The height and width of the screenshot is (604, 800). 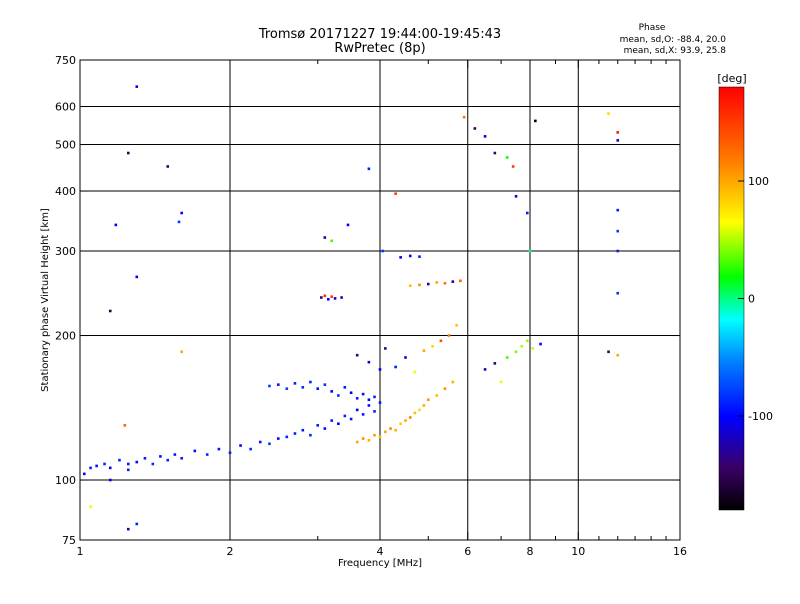 What do you see at coordinates (673, 40) in the screenshot?
I see `phase-stats-o: mean, sd,O: -88.4, 20.0` at bounding box center [673, 40].